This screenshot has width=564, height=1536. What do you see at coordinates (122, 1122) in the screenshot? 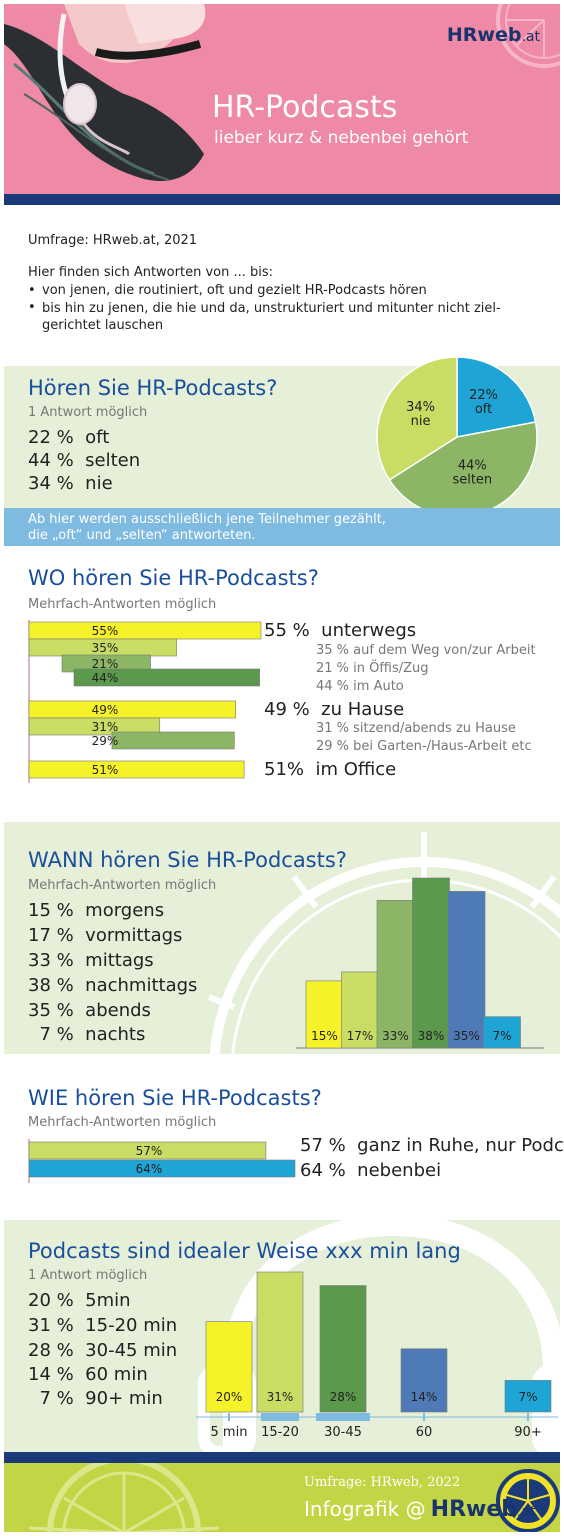
I see `s4-subtitle: Mehrfach-Antworten möglich` at bounding box center [122, 1122].